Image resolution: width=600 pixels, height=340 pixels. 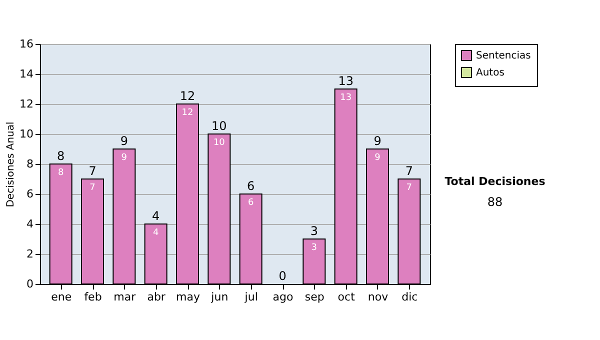 I want to click on data-label: 6, so click(x=251, y=203).